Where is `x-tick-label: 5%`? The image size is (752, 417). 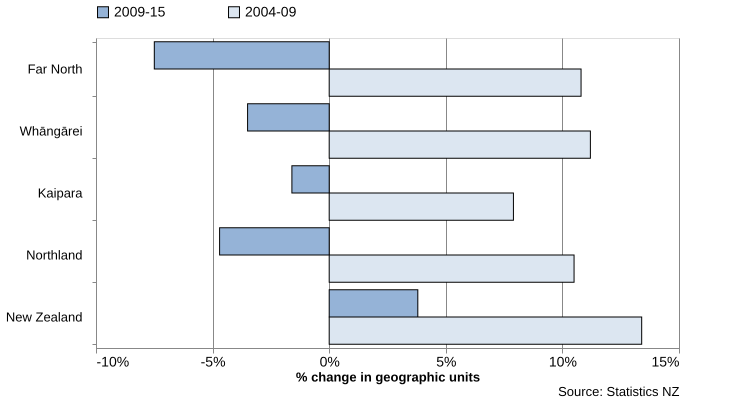 x-tick-label: 5% is located at coordinates (446, 362).